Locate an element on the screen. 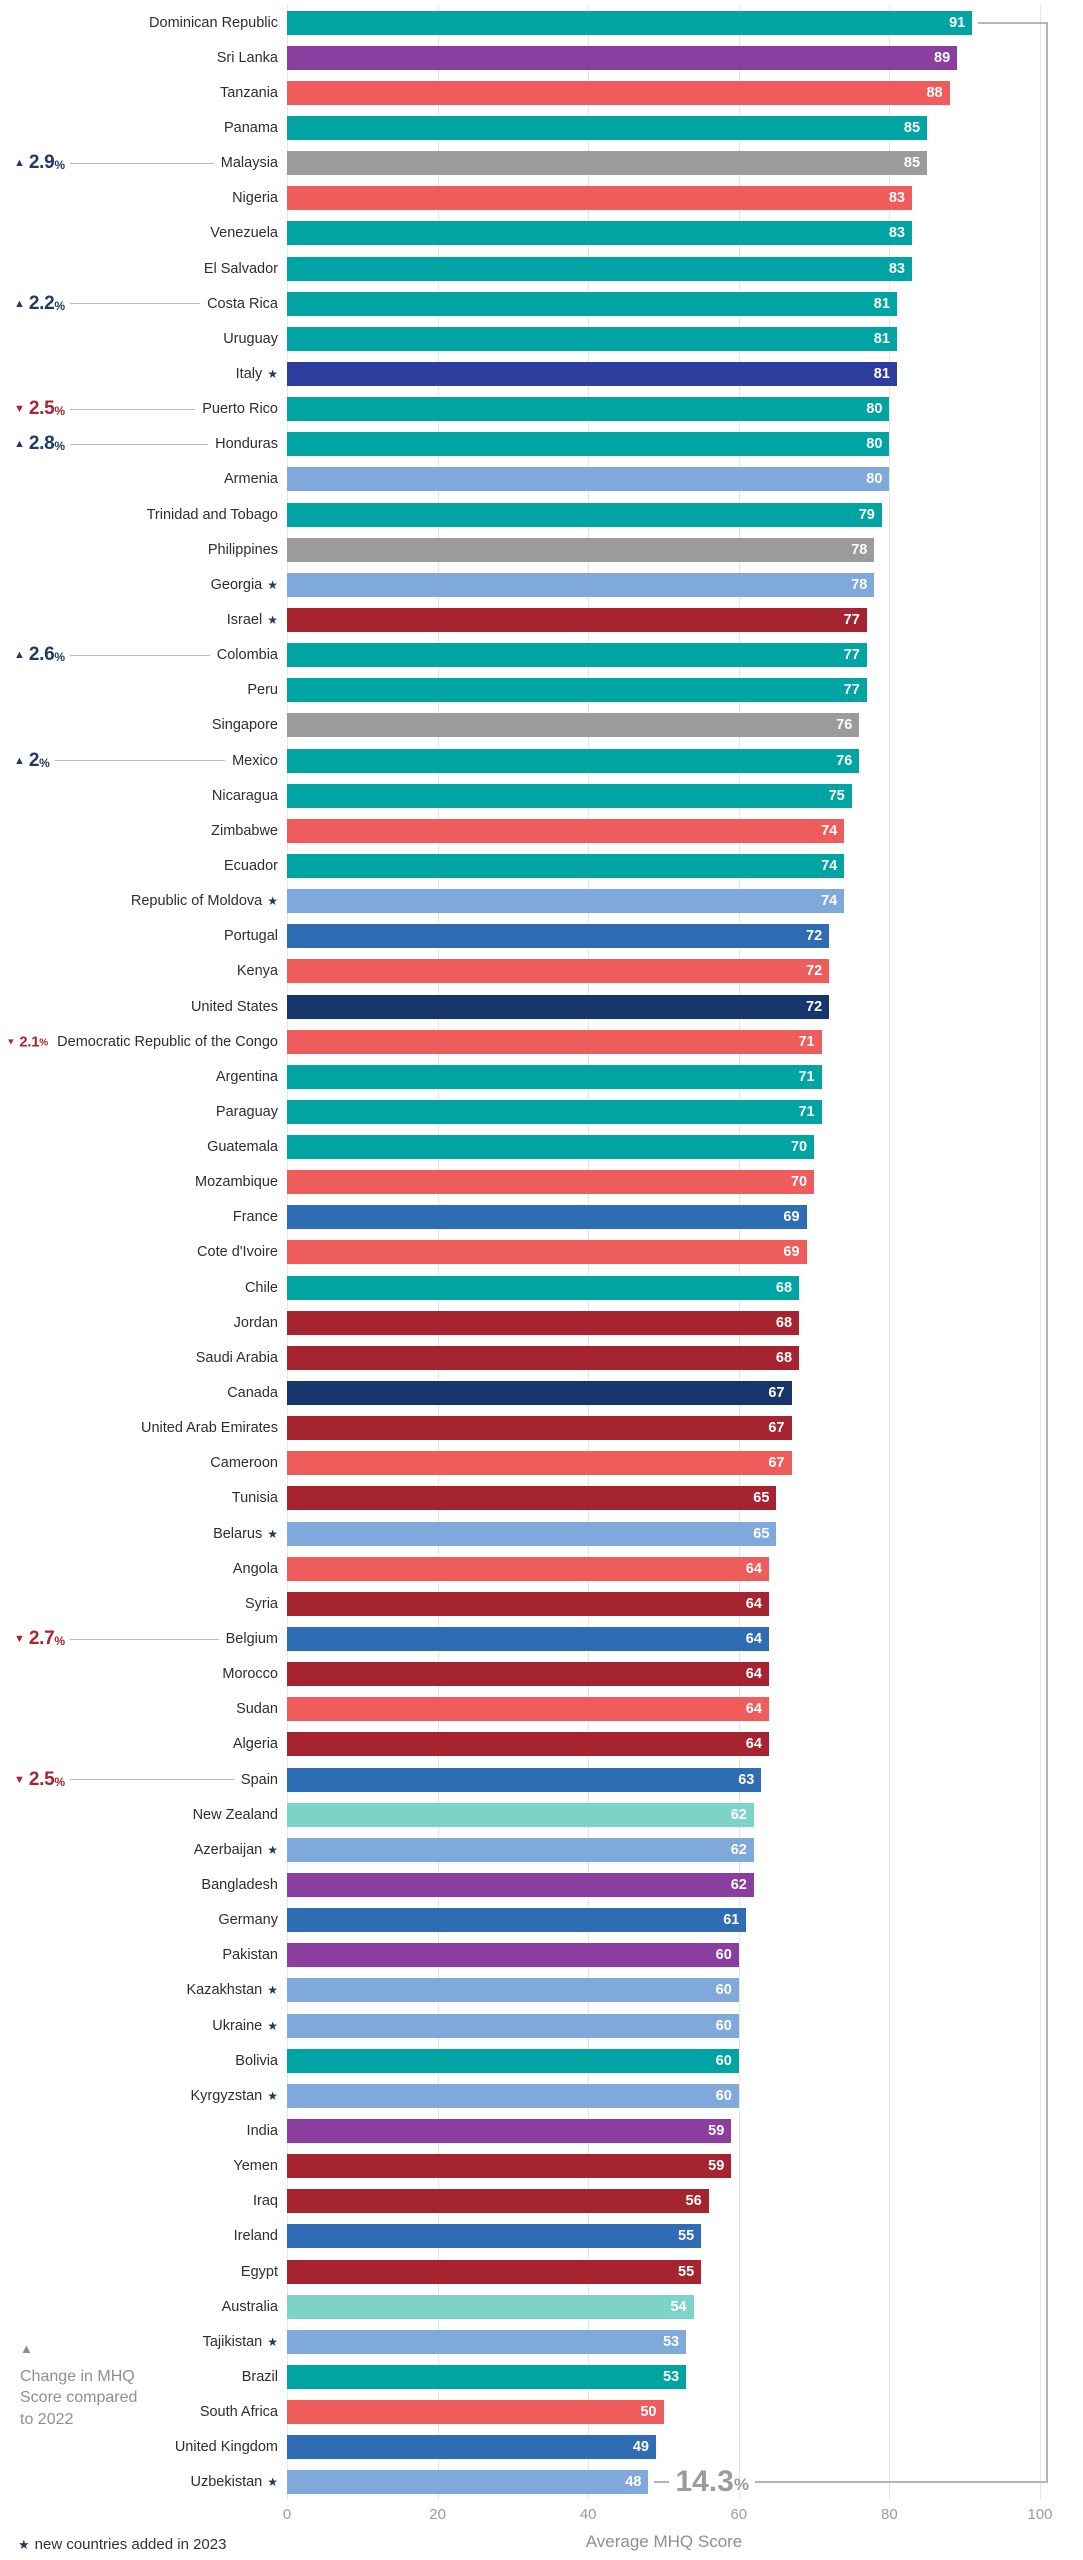  bar-cell: 69 is located at coordinates (685, 1252).